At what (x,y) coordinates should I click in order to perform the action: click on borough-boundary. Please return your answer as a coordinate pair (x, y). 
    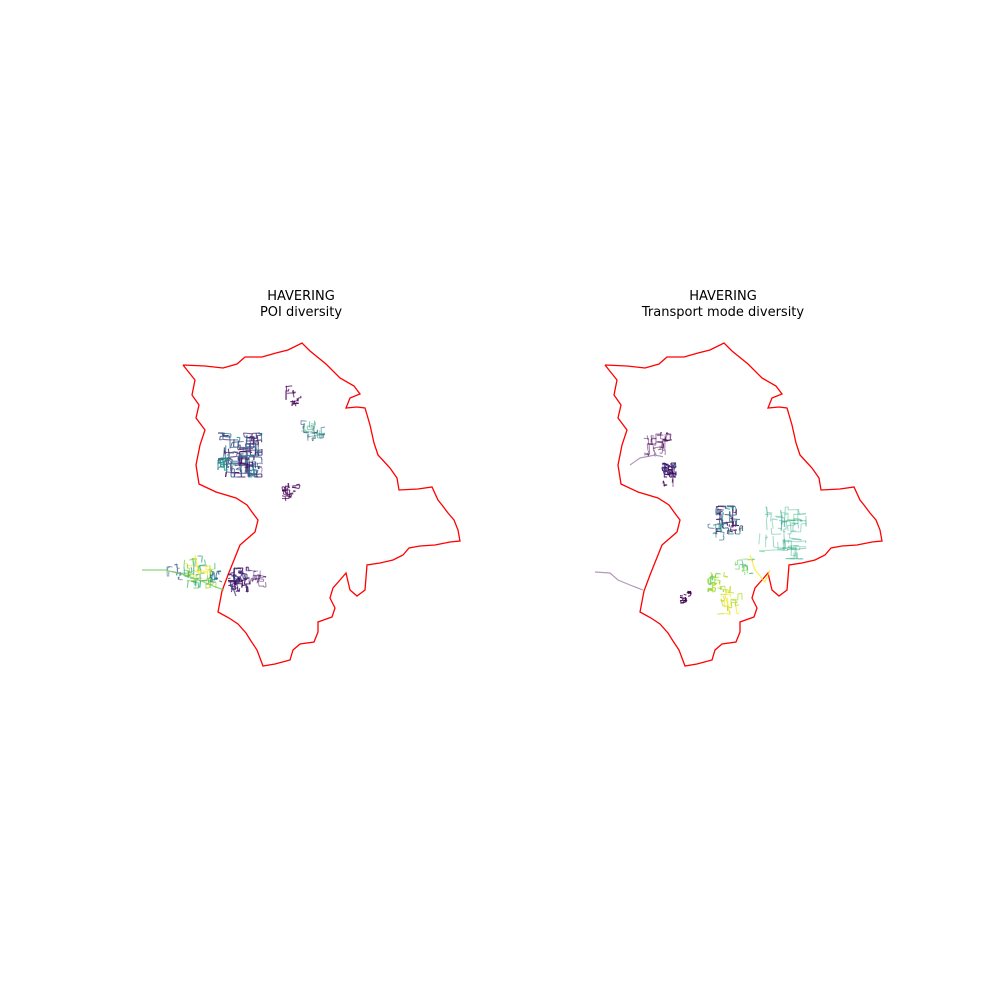
    Looking at the image, I should click on (321, 504).